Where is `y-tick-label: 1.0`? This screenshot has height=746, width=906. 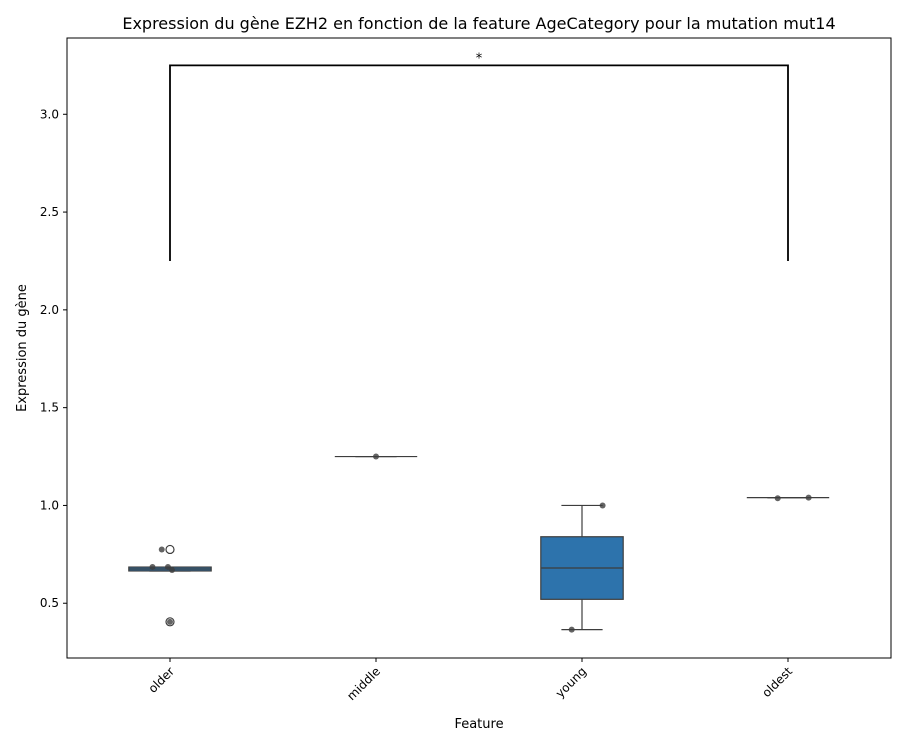 y-tick-label: 1.0 is located at coordinates (49, 505).